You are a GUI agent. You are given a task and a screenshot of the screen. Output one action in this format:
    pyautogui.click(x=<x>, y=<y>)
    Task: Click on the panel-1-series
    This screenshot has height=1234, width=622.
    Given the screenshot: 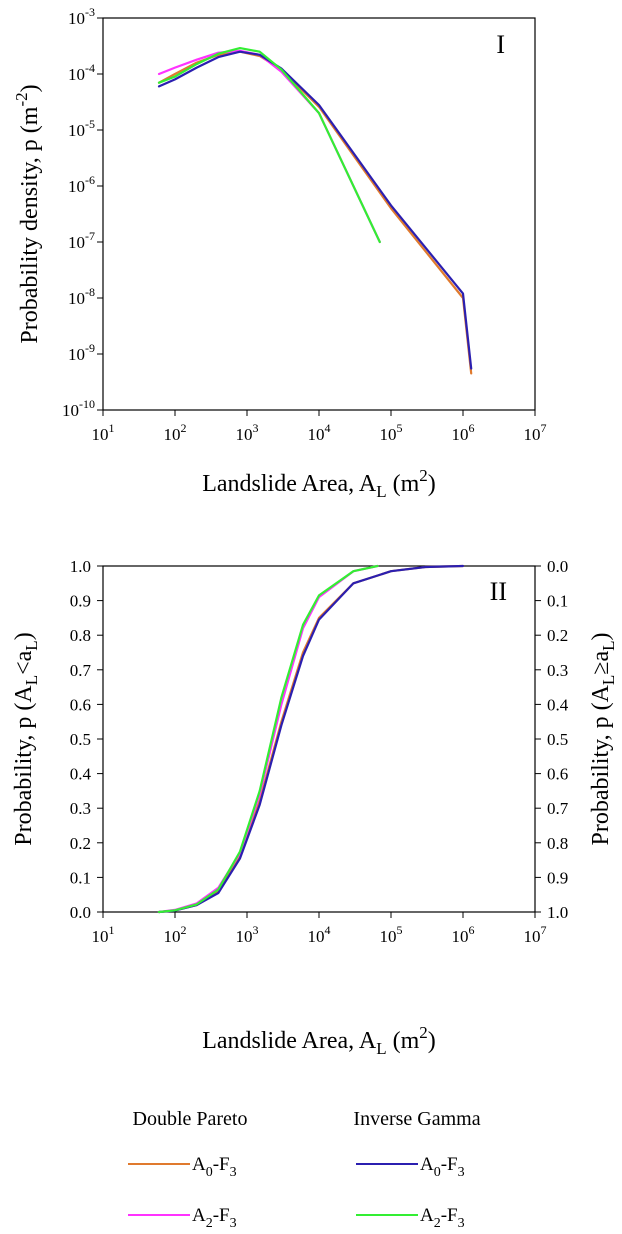 What is the action you would take?
    pyautogui.click(x=315, y=211)
    